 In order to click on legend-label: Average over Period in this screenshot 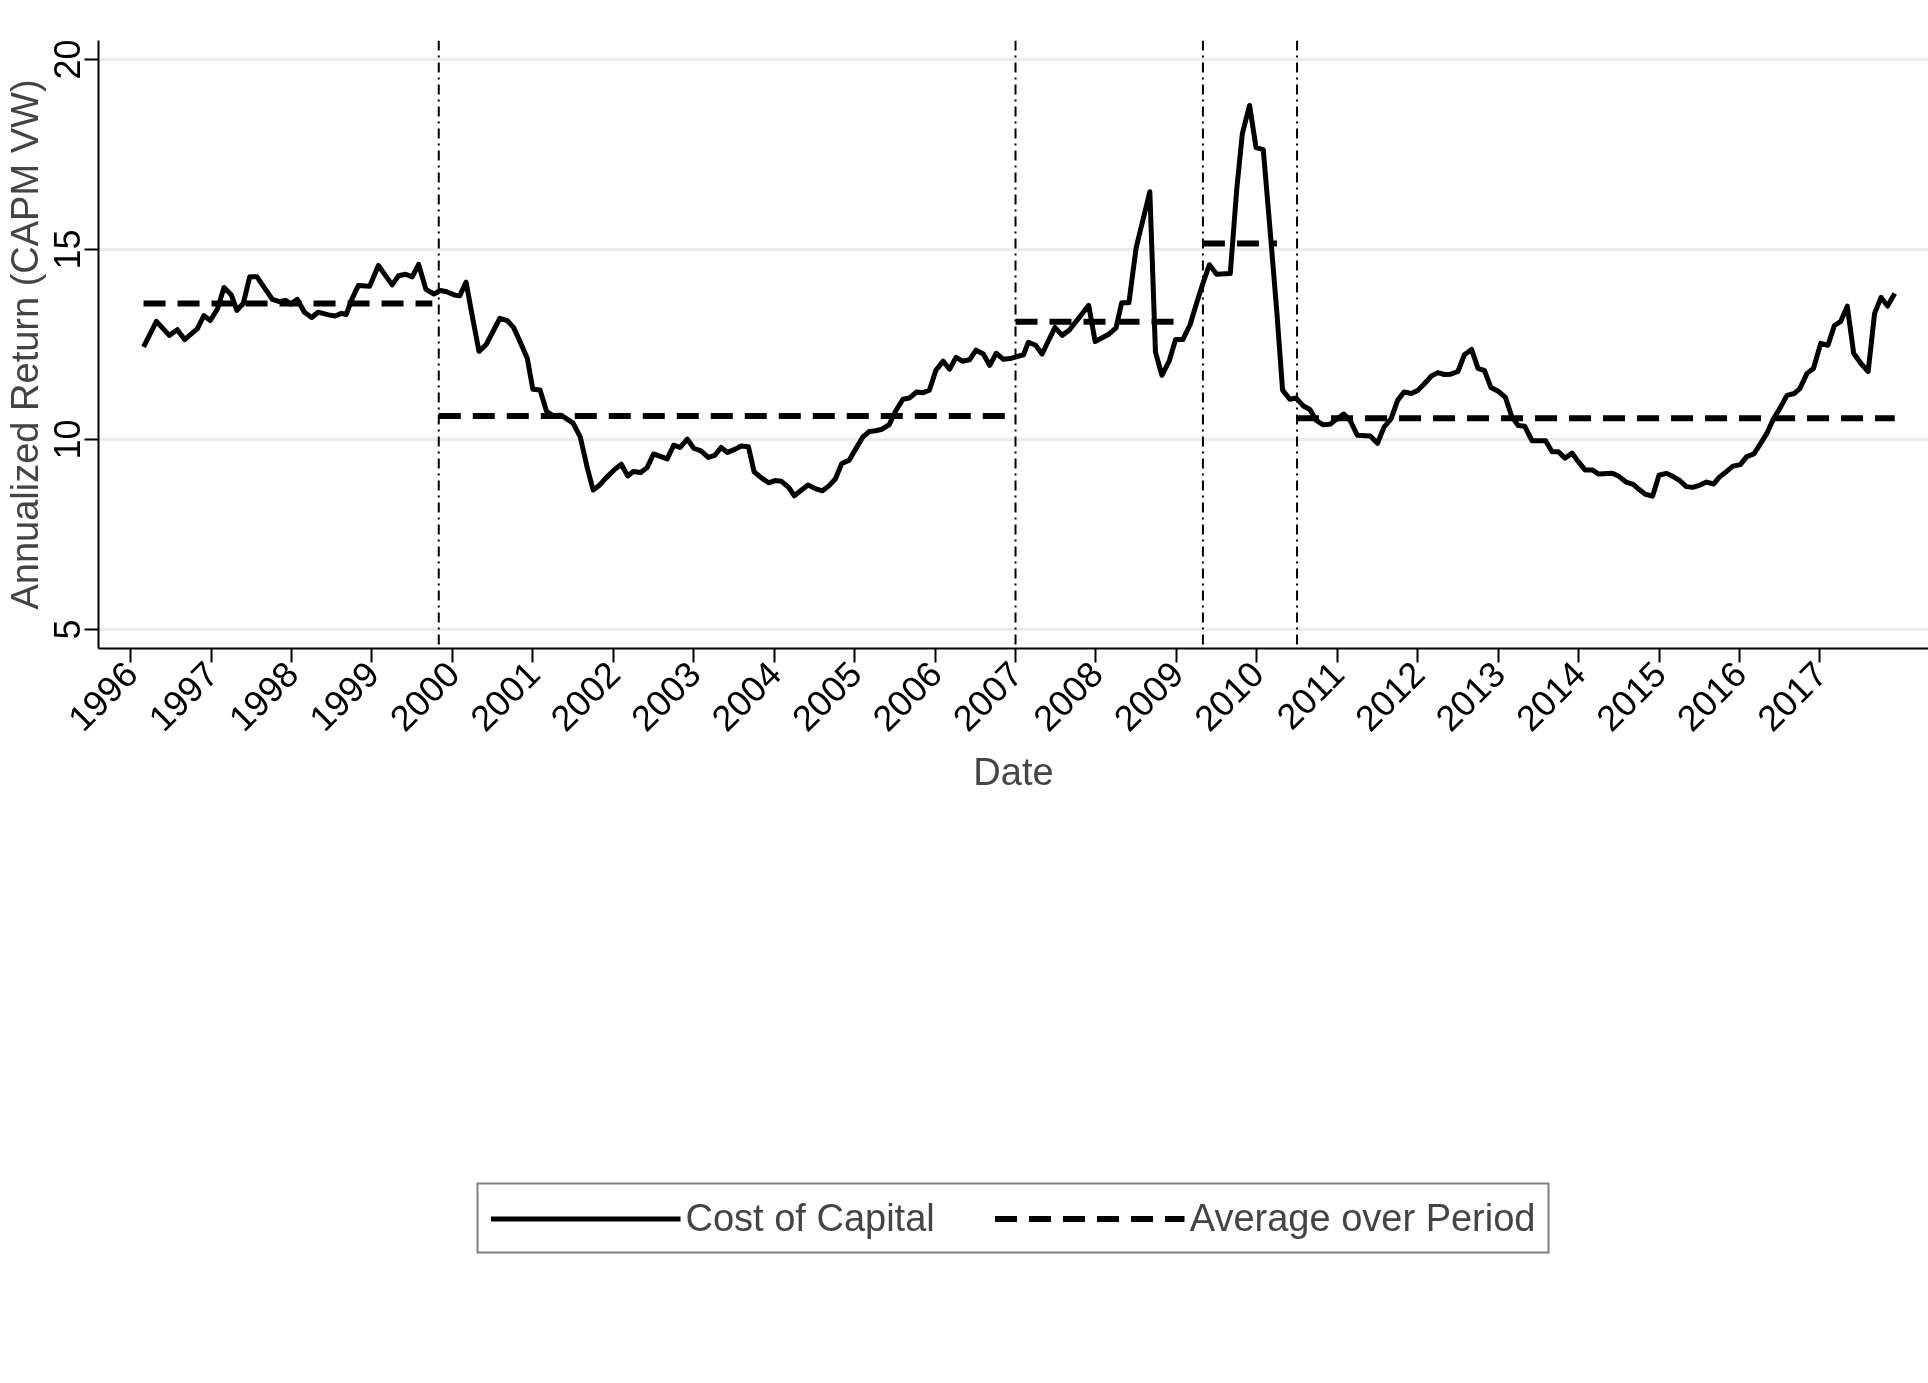, I will do `click(1362, 1218)`.